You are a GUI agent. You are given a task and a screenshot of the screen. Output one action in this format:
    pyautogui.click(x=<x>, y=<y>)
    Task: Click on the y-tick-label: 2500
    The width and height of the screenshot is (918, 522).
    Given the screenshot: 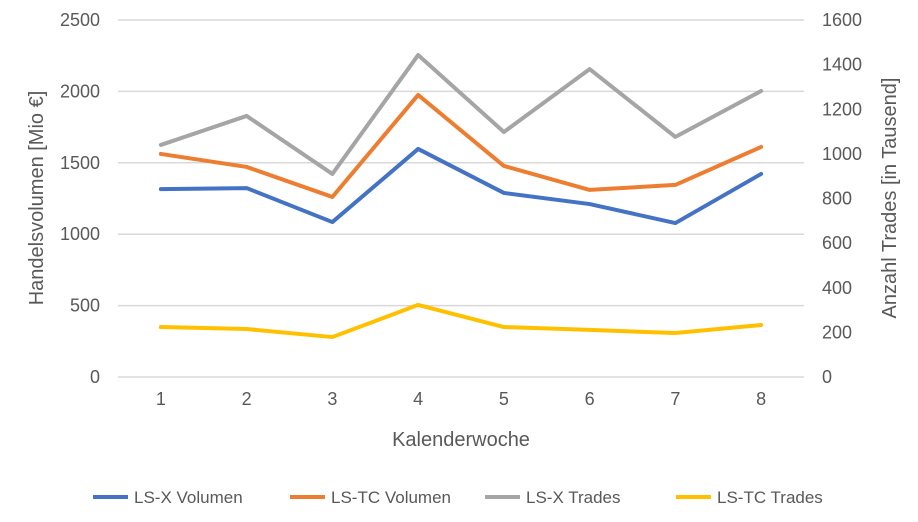 What is the action you would take?
    pyautogui.click(x=80, y=20)
    